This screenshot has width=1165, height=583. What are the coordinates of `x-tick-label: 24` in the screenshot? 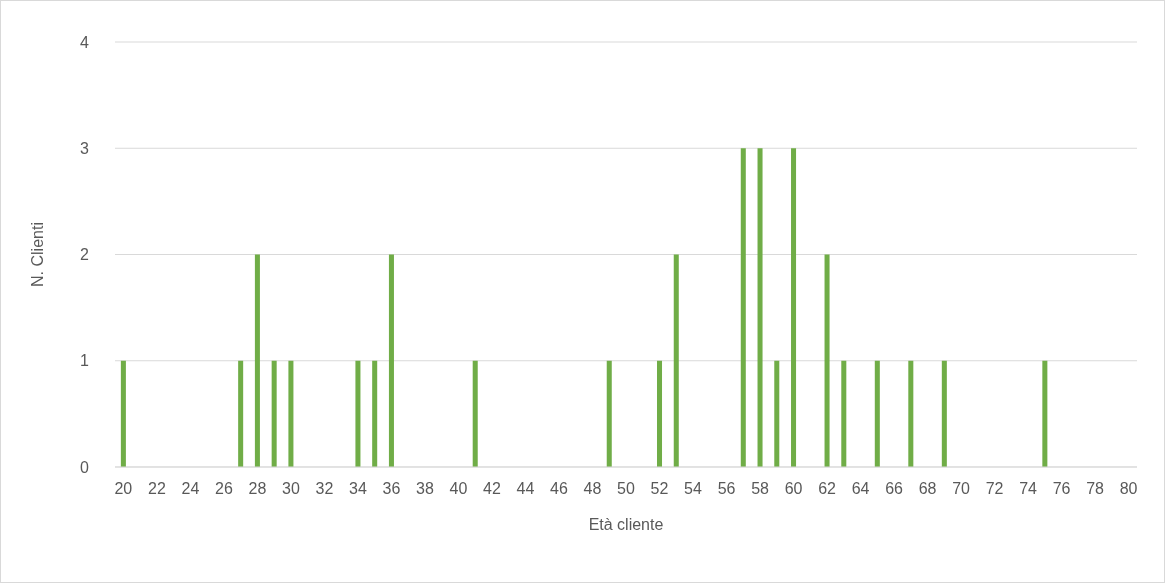 It's located at (190, 488).